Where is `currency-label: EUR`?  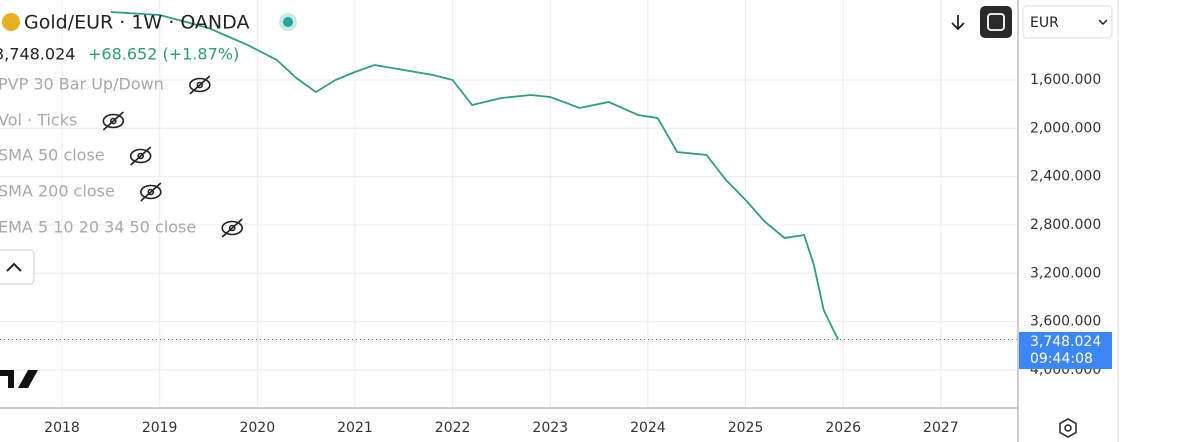
currency-label: EUR is located at coordinates (1044, 23).